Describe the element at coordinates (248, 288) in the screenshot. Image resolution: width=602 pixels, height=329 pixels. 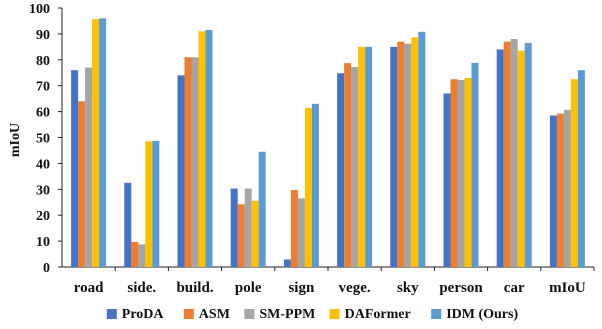
I see `x-tick-label: pole` at that location.